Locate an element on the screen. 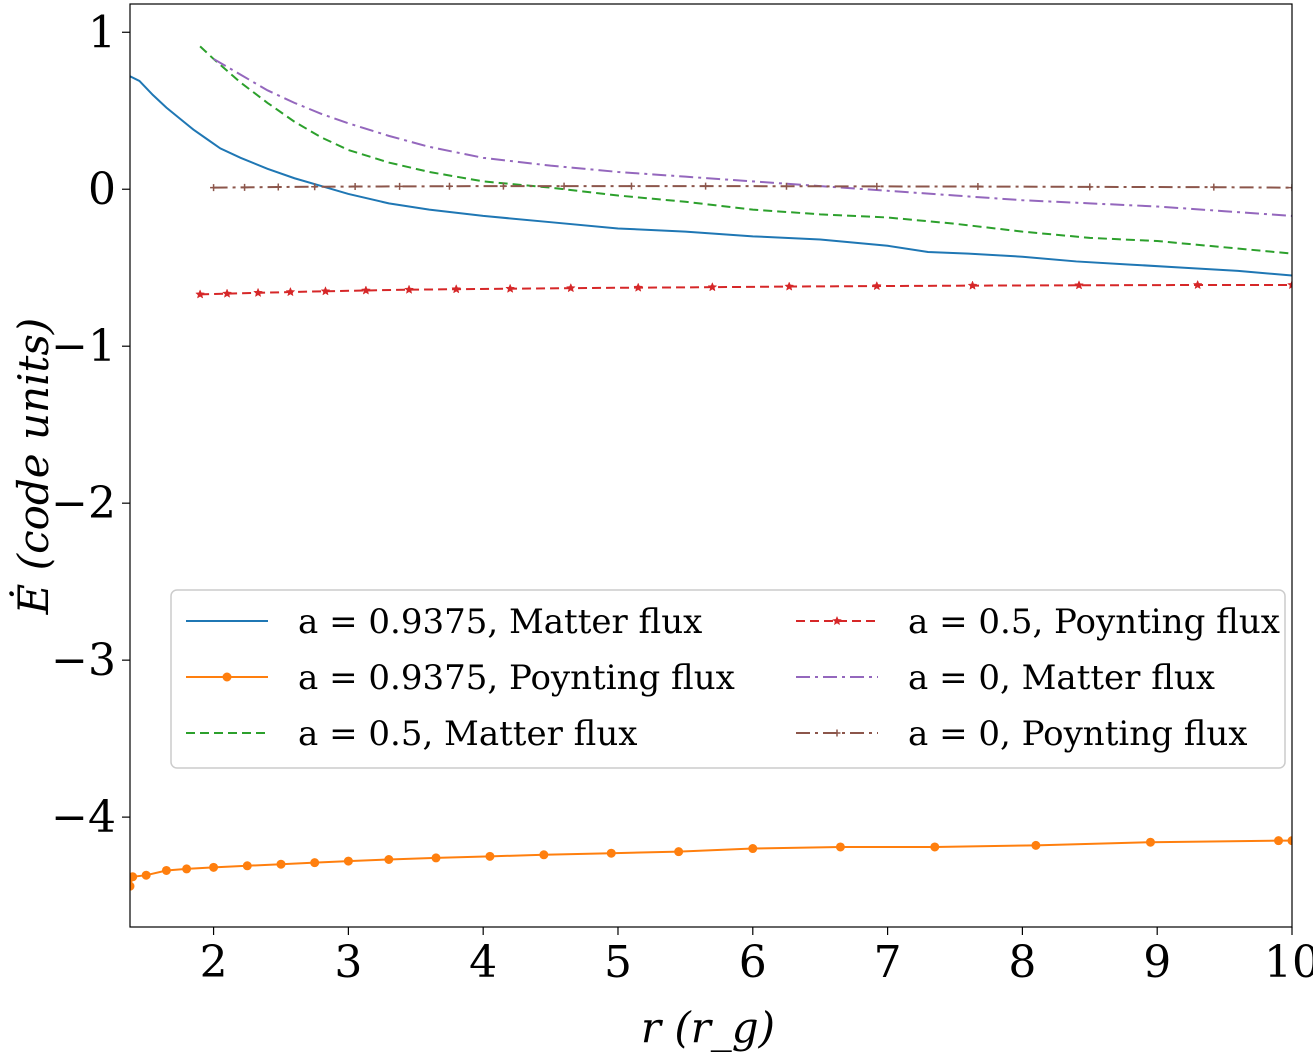  x-tick-label: 3 is located at coordinates (348, 962).